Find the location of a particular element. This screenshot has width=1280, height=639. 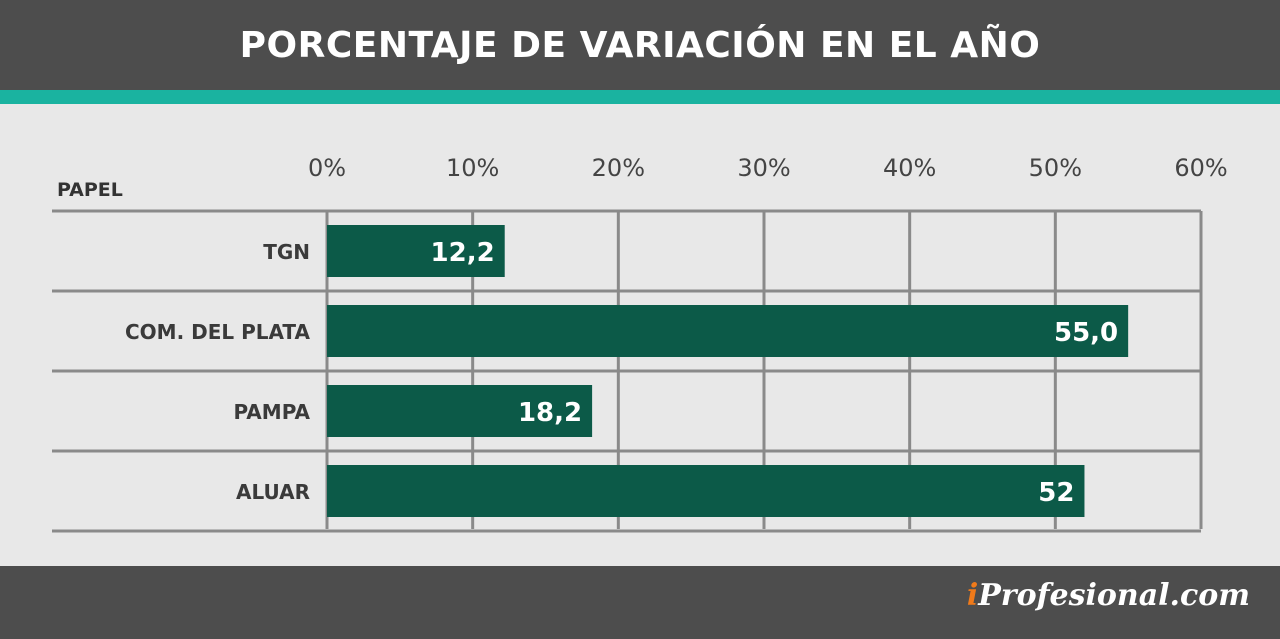

category-label-3: ALUAR is located at coordinates (273, 492).